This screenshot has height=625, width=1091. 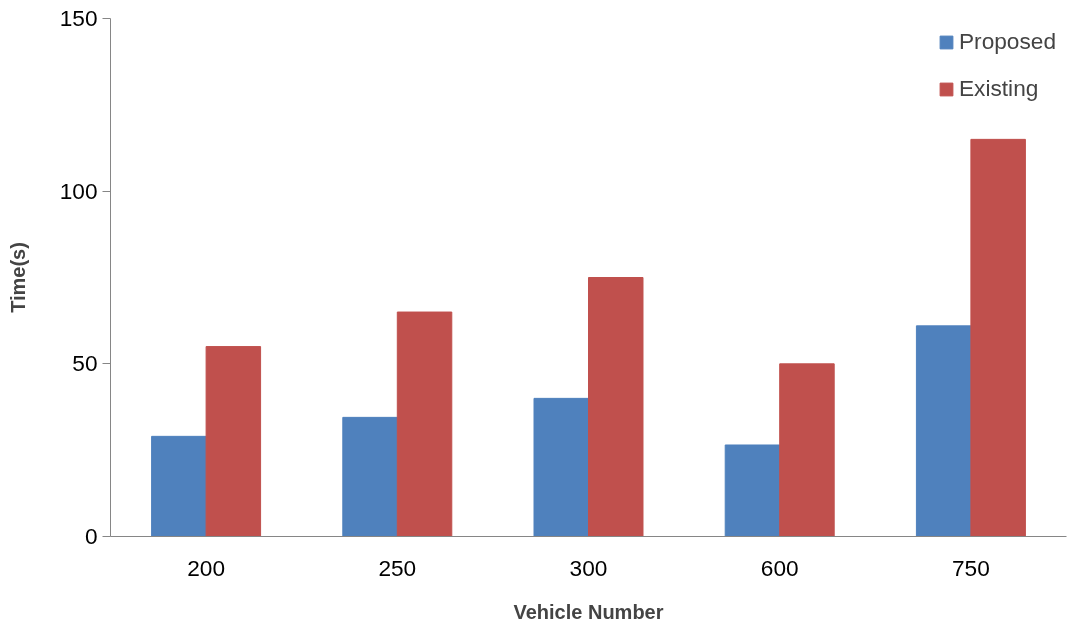 What do you see at coordinates (779, 567) in the screenshot?
I see `x-tick-label: 600` at bounding box center [779, 567].